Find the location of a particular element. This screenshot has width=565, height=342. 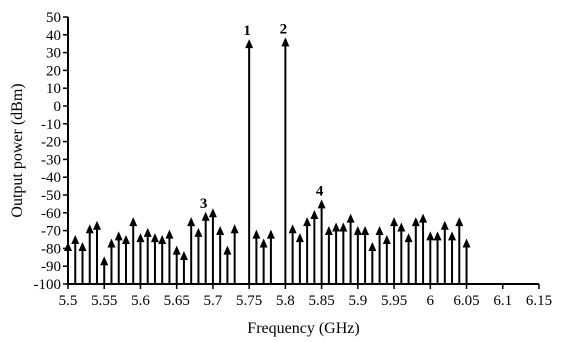

x-tick-label: 5.75 is located at coordinates (249, 301).